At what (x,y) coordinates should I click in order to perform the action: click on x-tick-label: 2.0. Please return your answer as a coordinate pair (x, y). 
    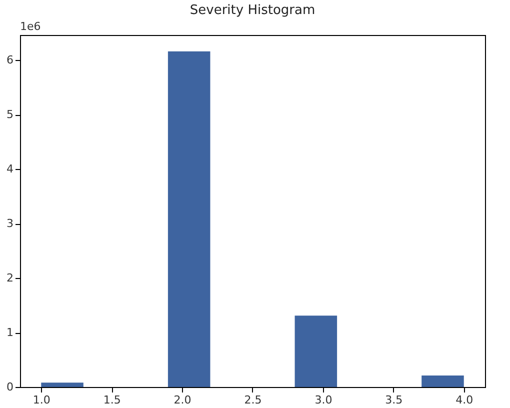
    Looking at the image, I should click on (183, 400).